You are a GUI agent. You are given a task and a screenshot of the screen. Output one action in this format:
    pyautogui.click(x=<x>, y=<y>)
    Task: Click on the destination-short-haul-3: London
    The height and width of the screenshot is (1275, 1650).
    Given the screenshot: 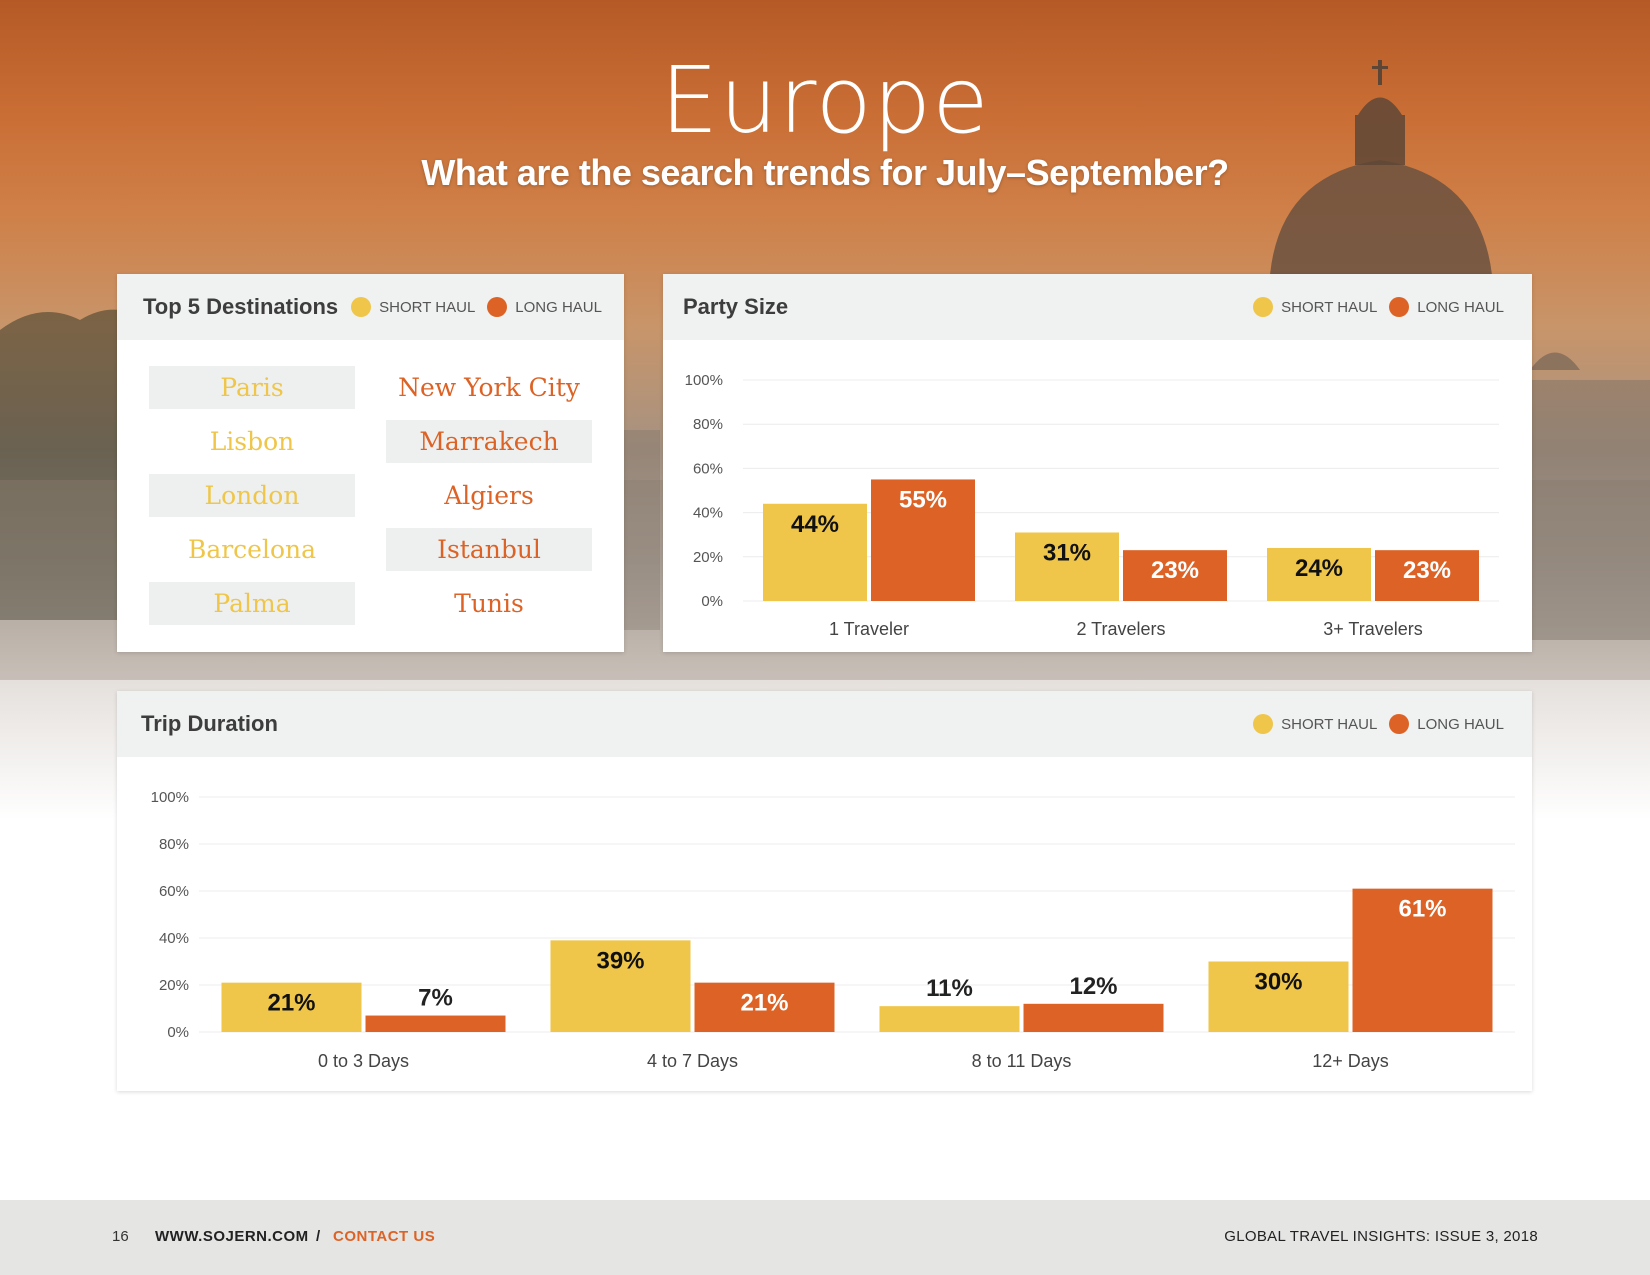 What is the action you would take?
    pyautogui.click(x=252, y=495)
    